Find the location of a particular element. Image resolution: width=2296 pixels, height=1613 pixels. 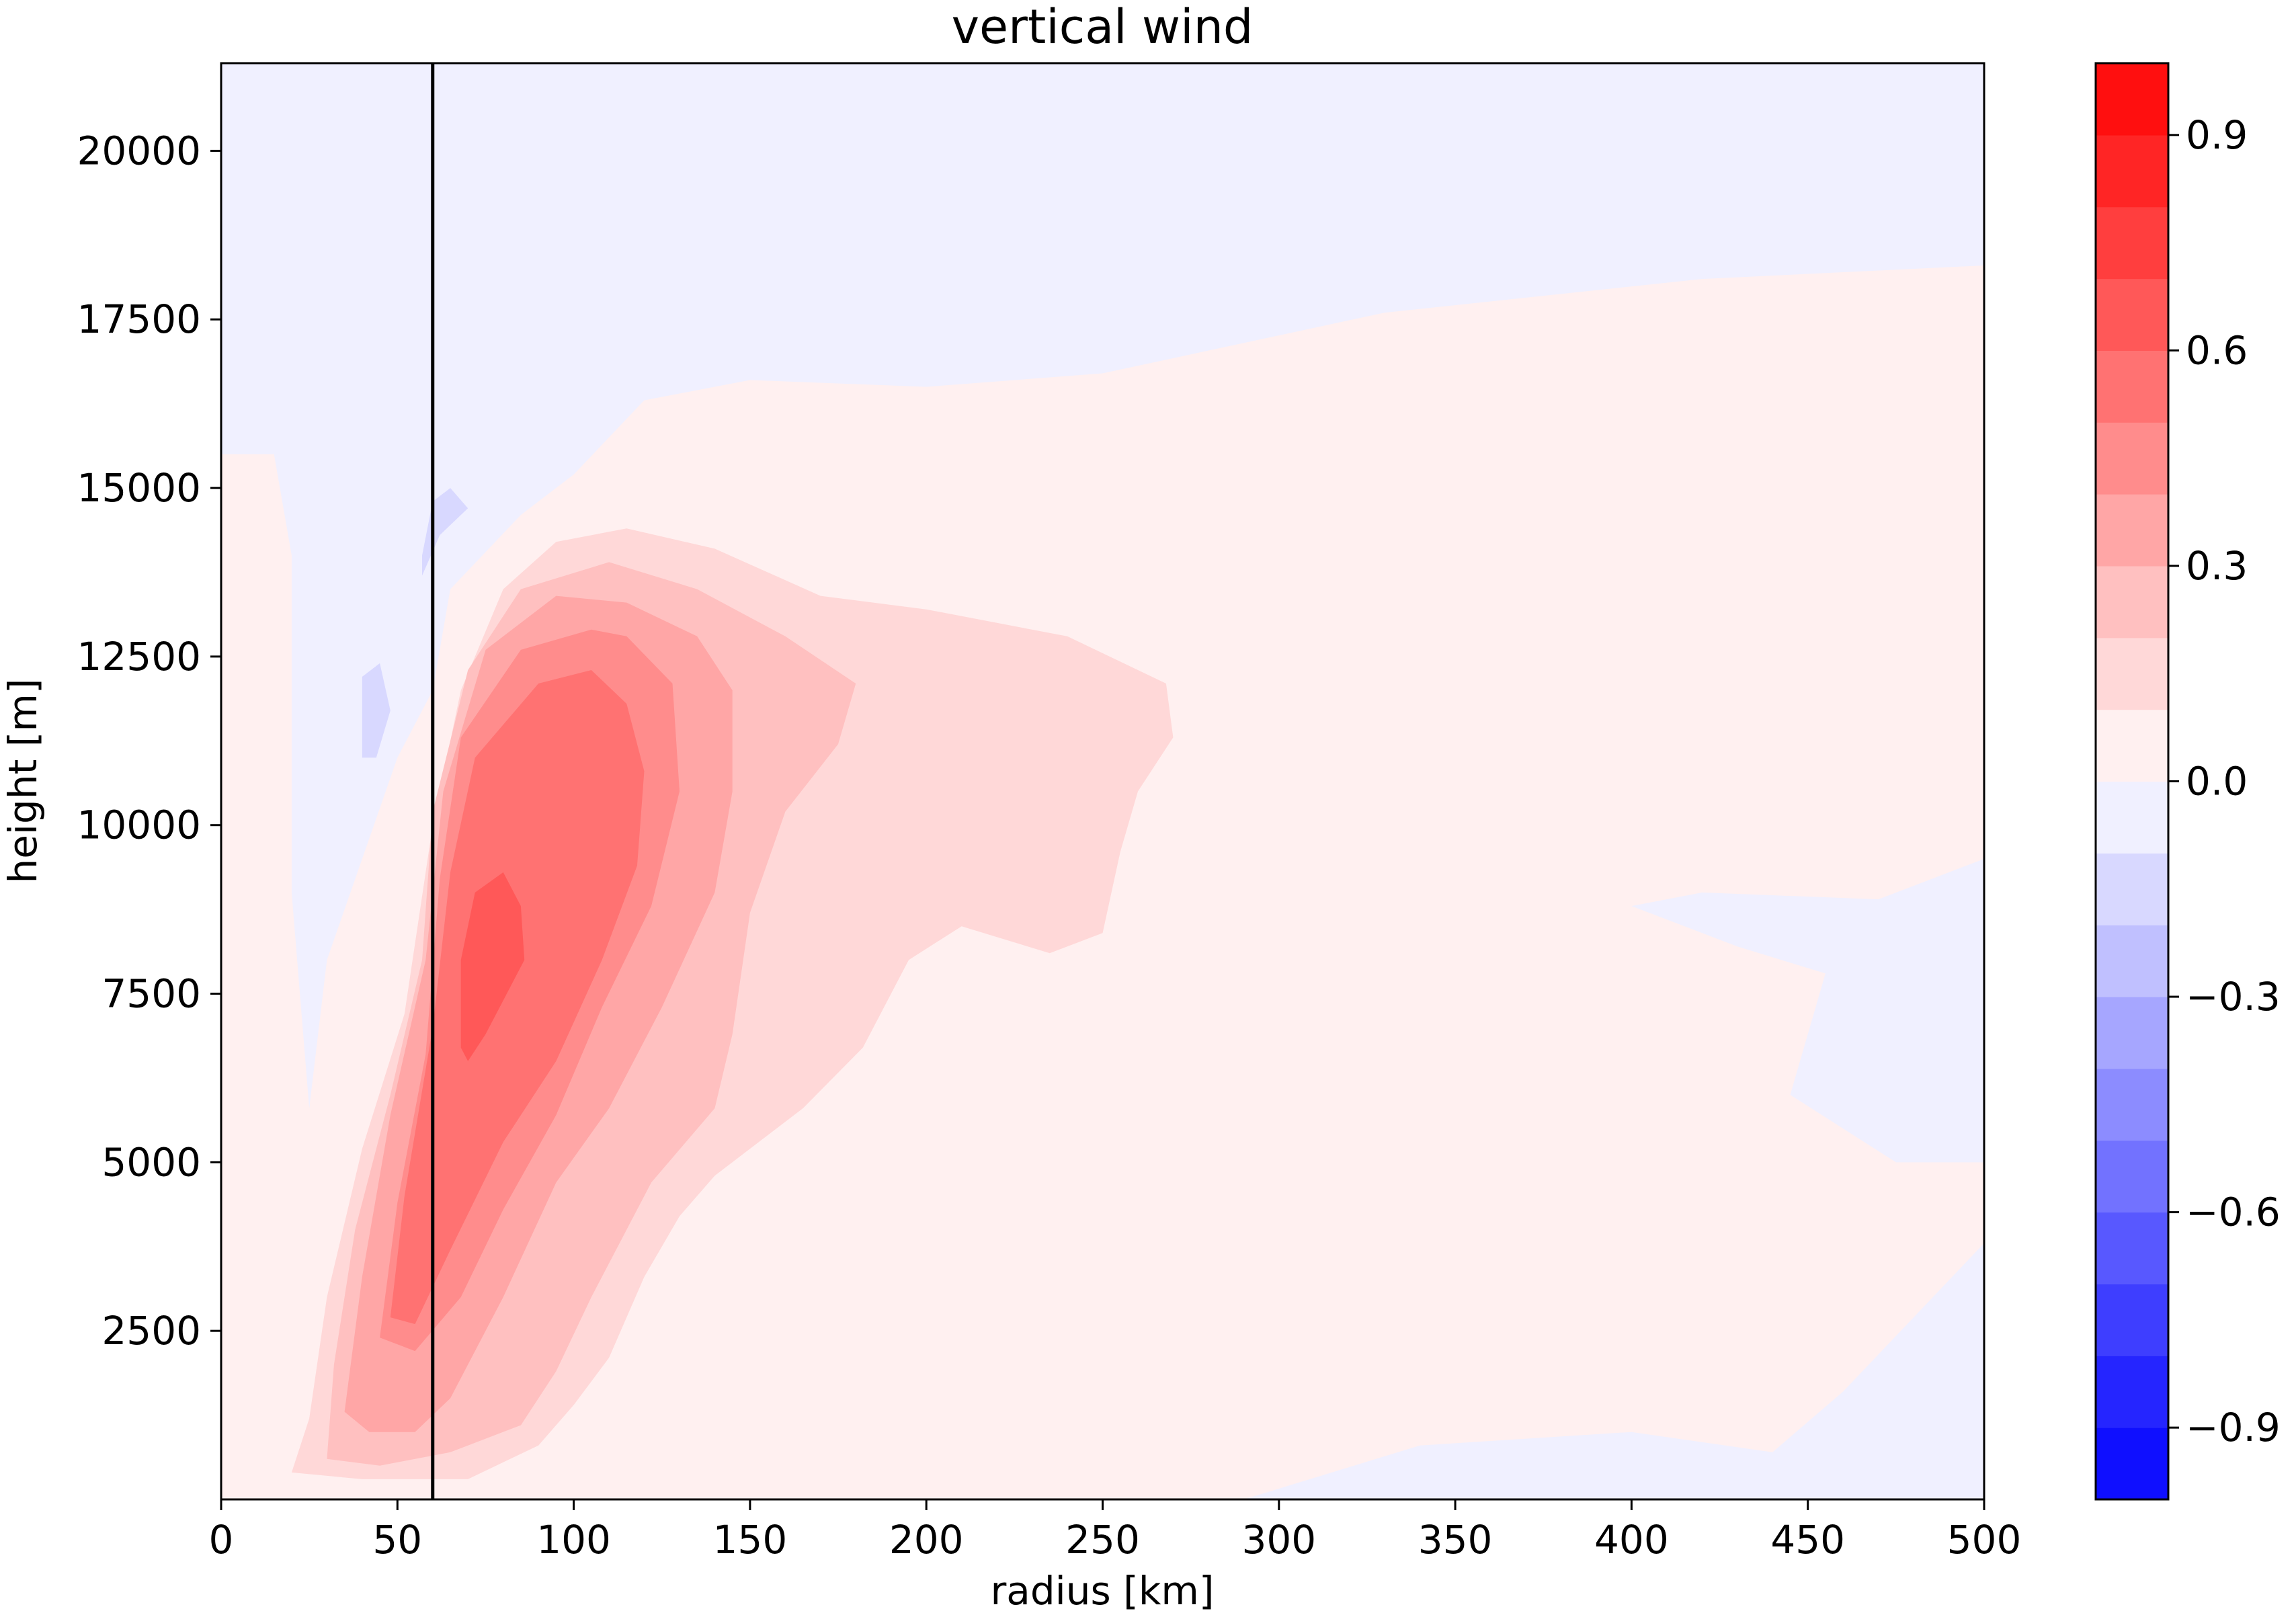

colorbar-tick-label: 0.6 is located at coordinates (2217, 350).